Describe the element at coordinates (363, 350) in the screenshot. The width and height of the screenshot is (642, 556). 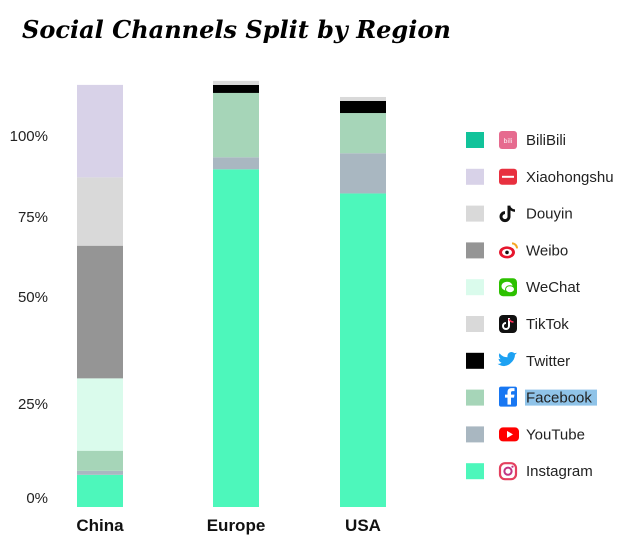
I see `bar-usa-instagram` at that location.